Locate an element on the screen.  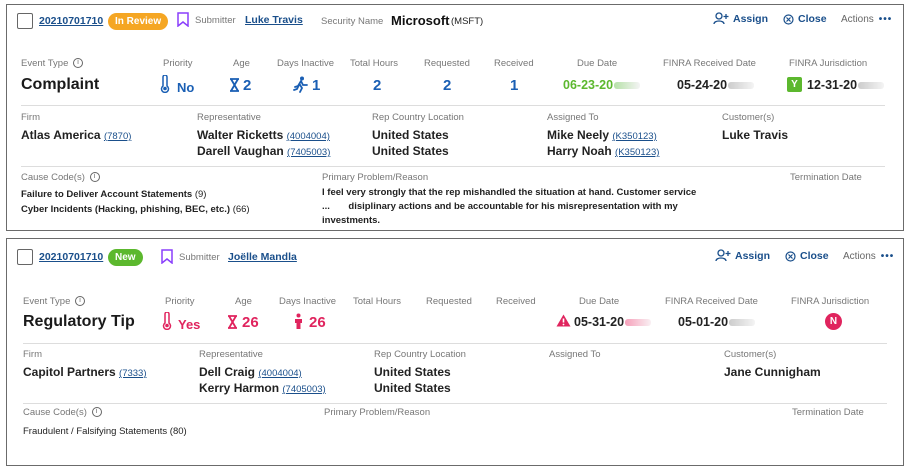
warning-icon is located at coordinates (563, 323).